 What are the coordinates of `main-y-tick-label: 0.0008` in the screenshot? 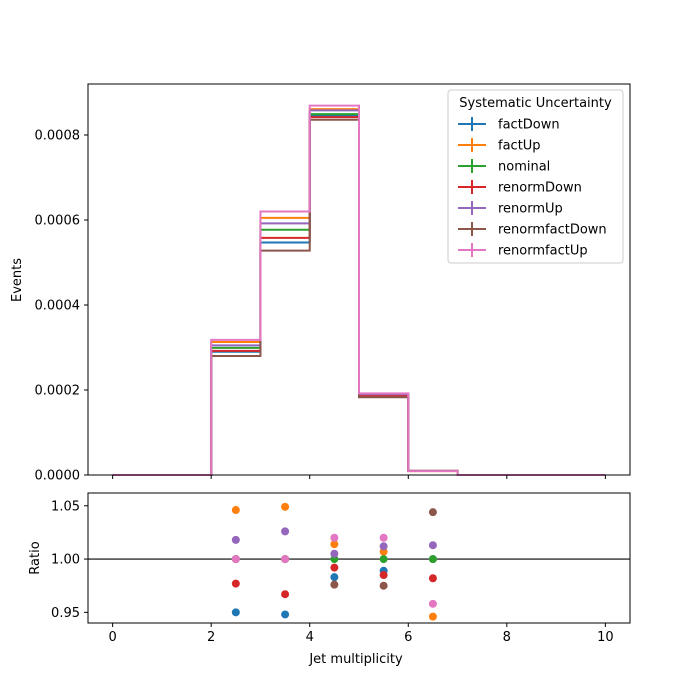 It's located at (58, 136).